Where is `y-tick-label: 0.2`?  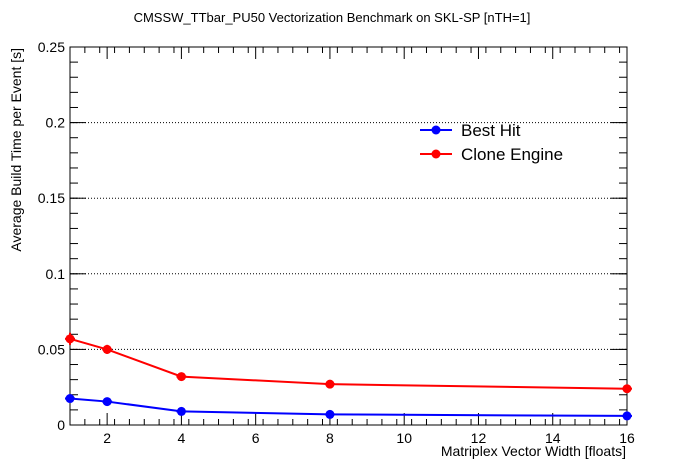
y-tick-label: 0.2 is located at coordinates (56, 123).